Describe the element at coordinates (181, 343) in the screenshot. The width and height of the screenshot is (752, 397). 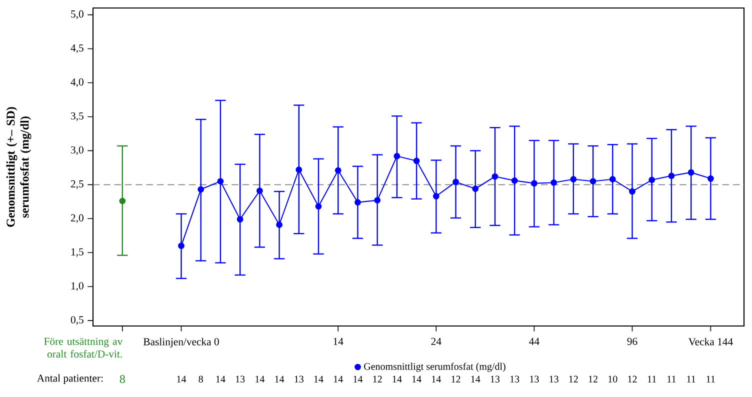
I see `x-tick-label: Baslinjen/vecka 0` at that location.